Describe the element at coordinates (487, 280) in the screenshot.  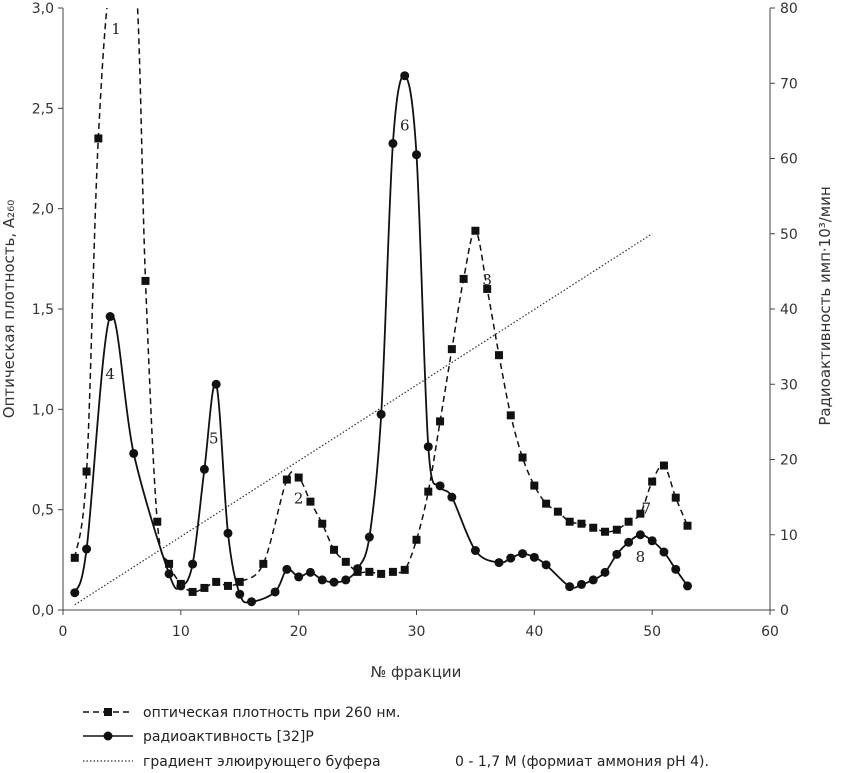
I see `peak-label: 3` at that location.